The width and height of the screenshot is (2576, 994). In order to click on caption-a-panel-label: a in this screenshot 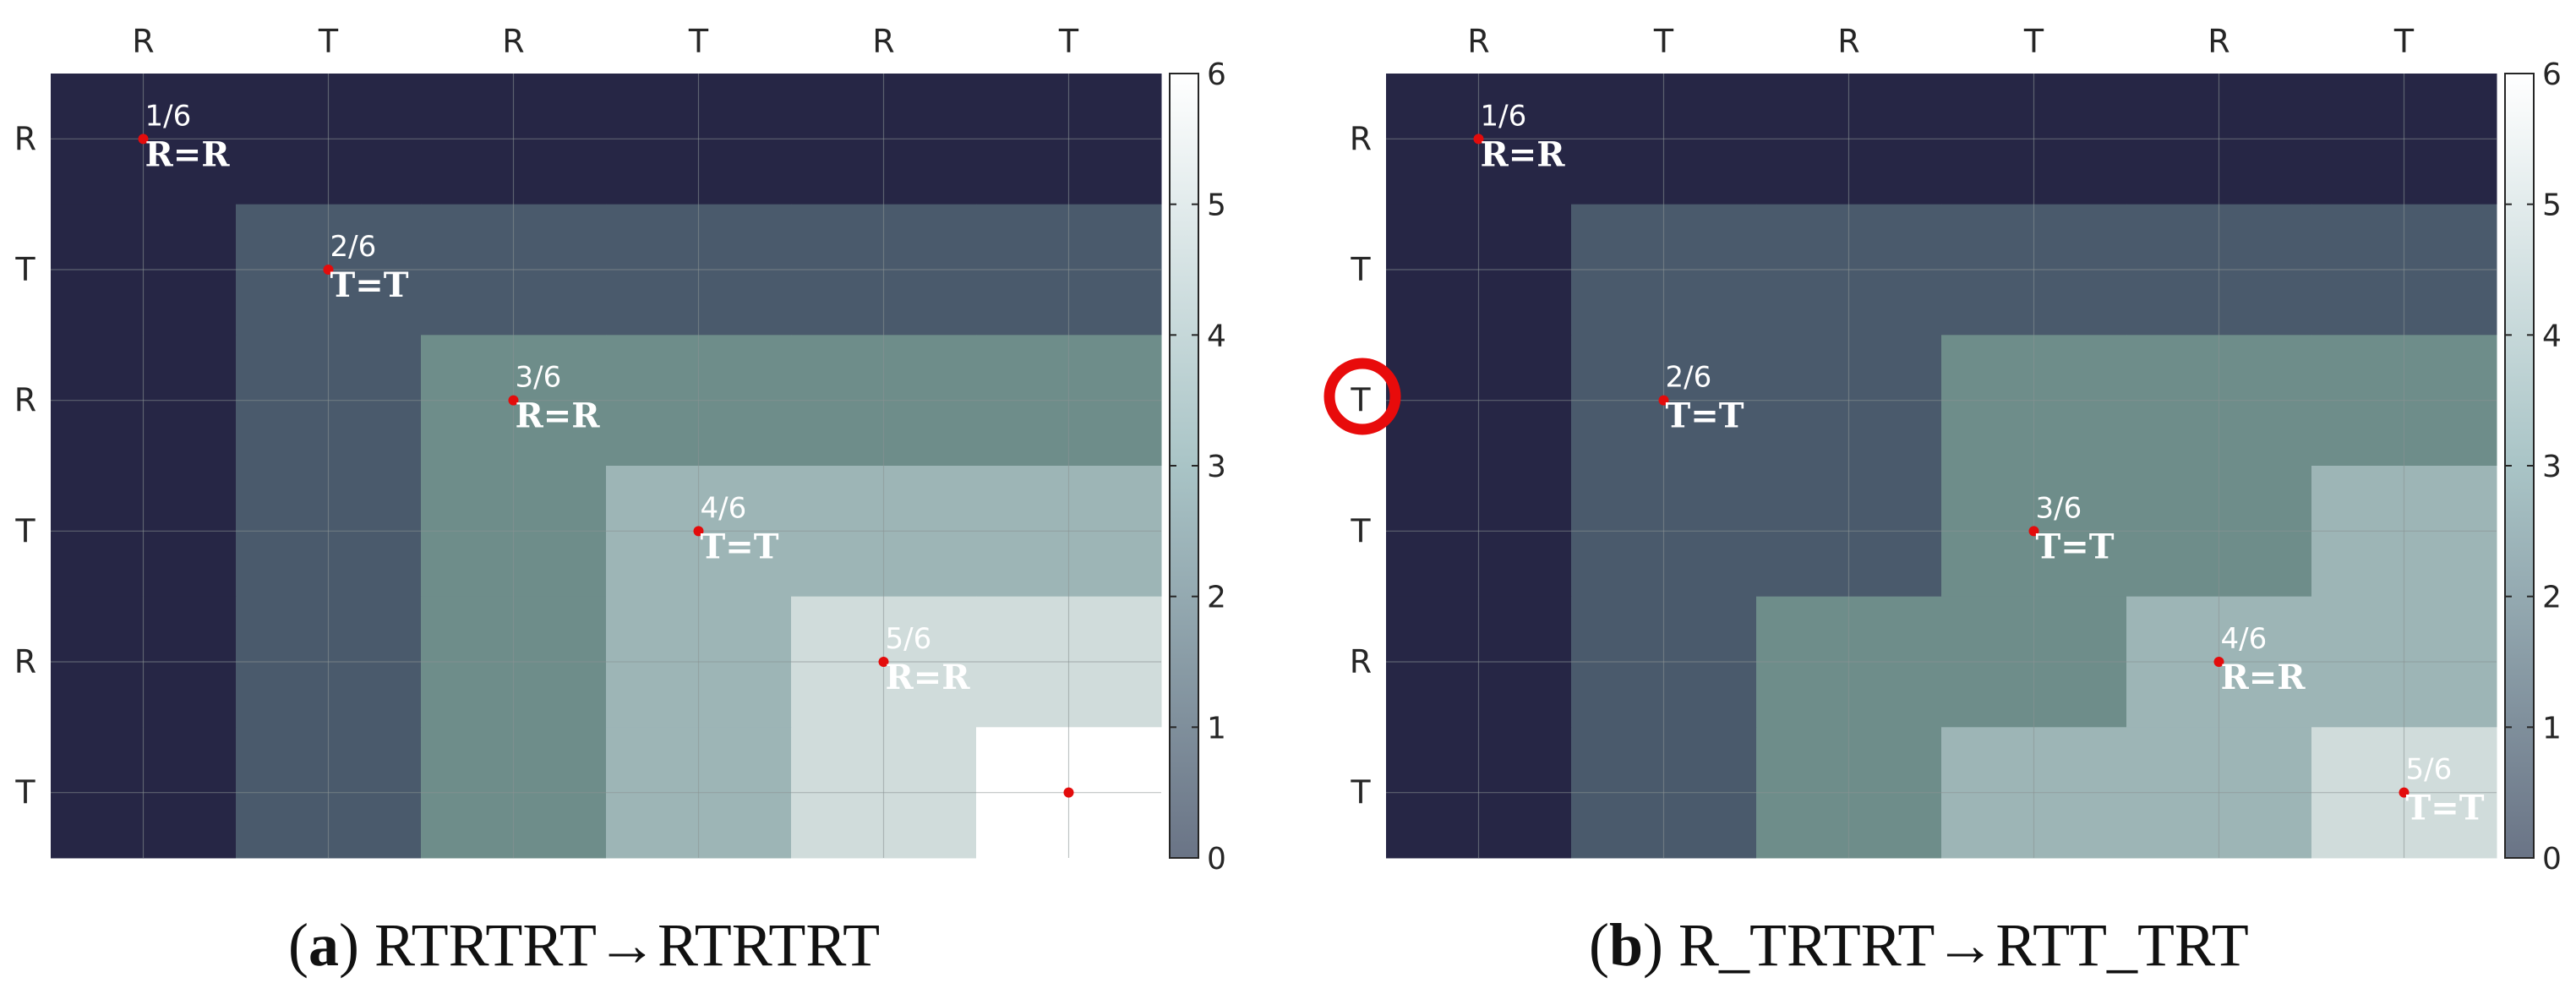, I will do `click(323, 945)`.